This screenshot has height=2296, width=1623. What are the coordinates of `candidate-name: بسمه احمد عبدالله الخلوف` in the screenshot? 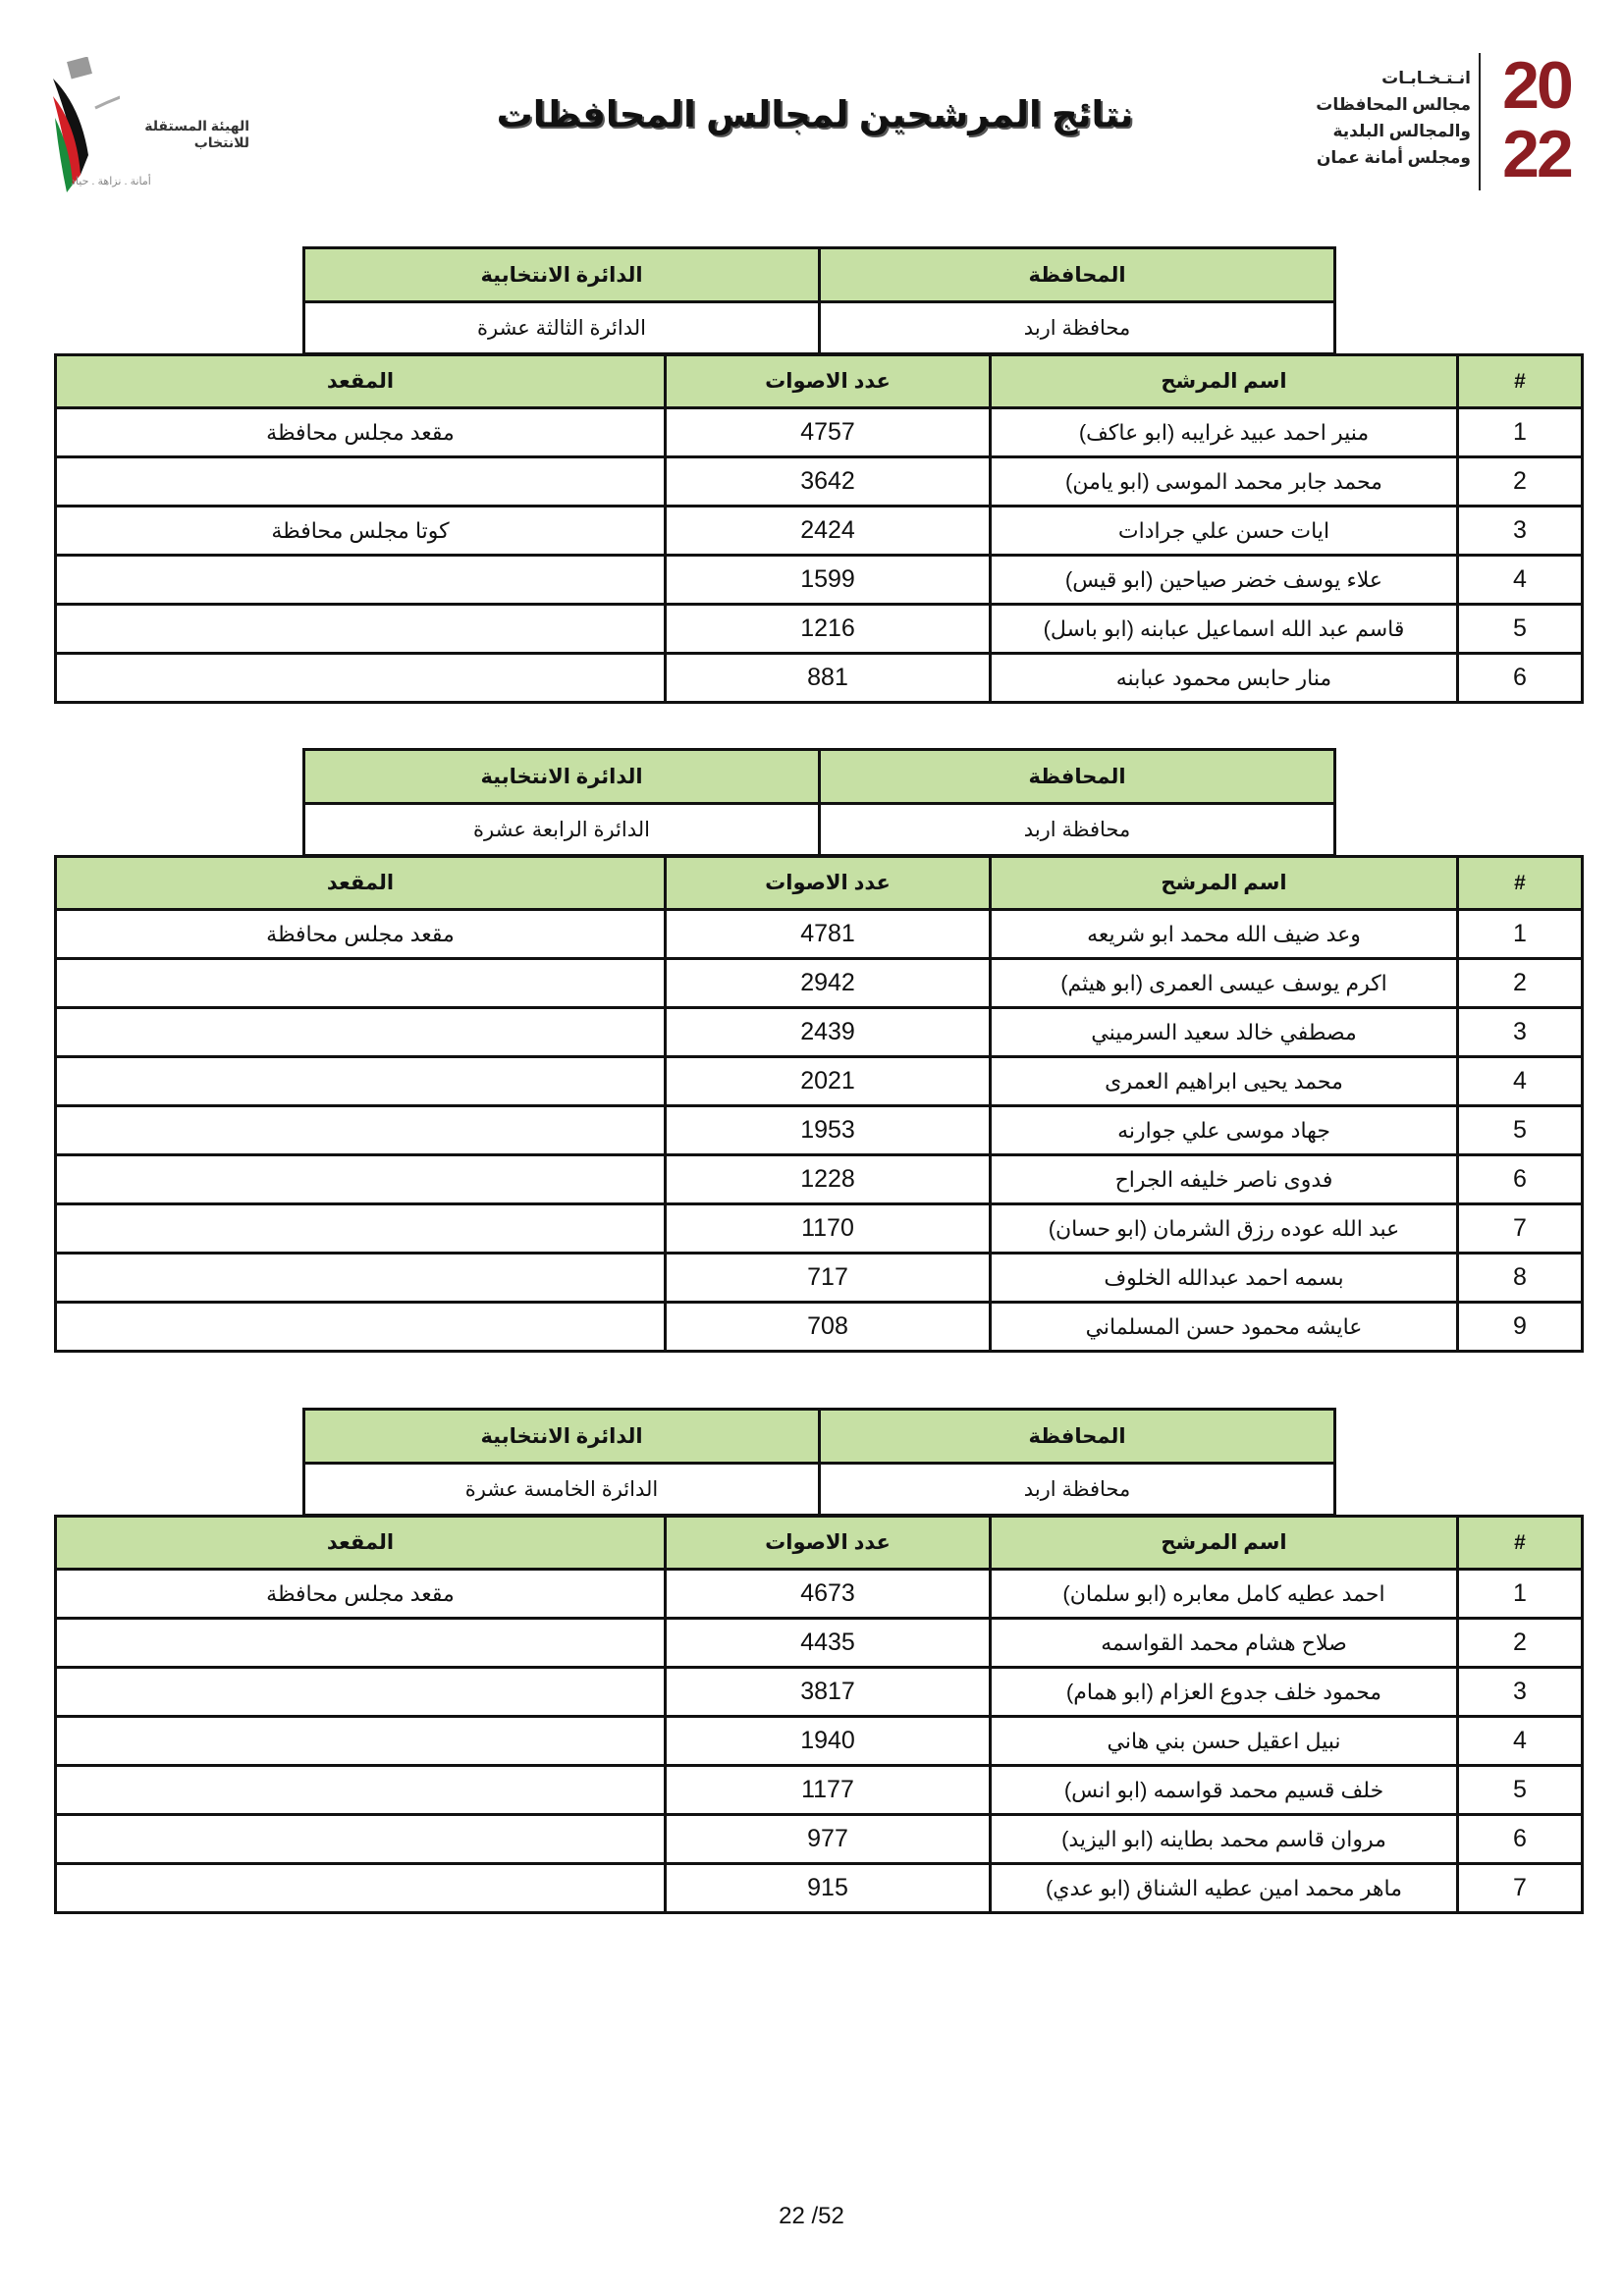 It's located at (1224, 1278).